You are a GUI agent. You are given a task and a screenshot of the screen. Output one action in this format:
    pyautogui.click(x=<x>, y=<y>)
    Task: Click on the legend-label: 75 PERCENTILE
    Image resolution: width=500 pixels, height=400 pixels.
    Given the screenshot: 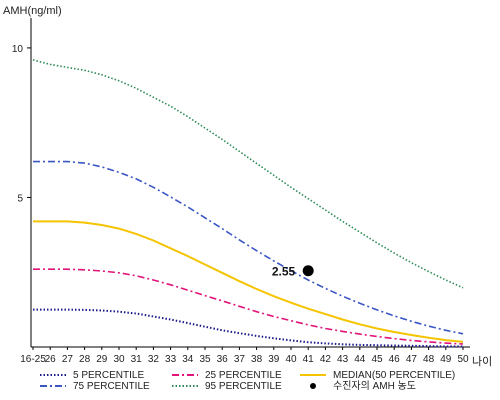 What is the action you would take?
    pyautogui.click(x=111, y=386)
    